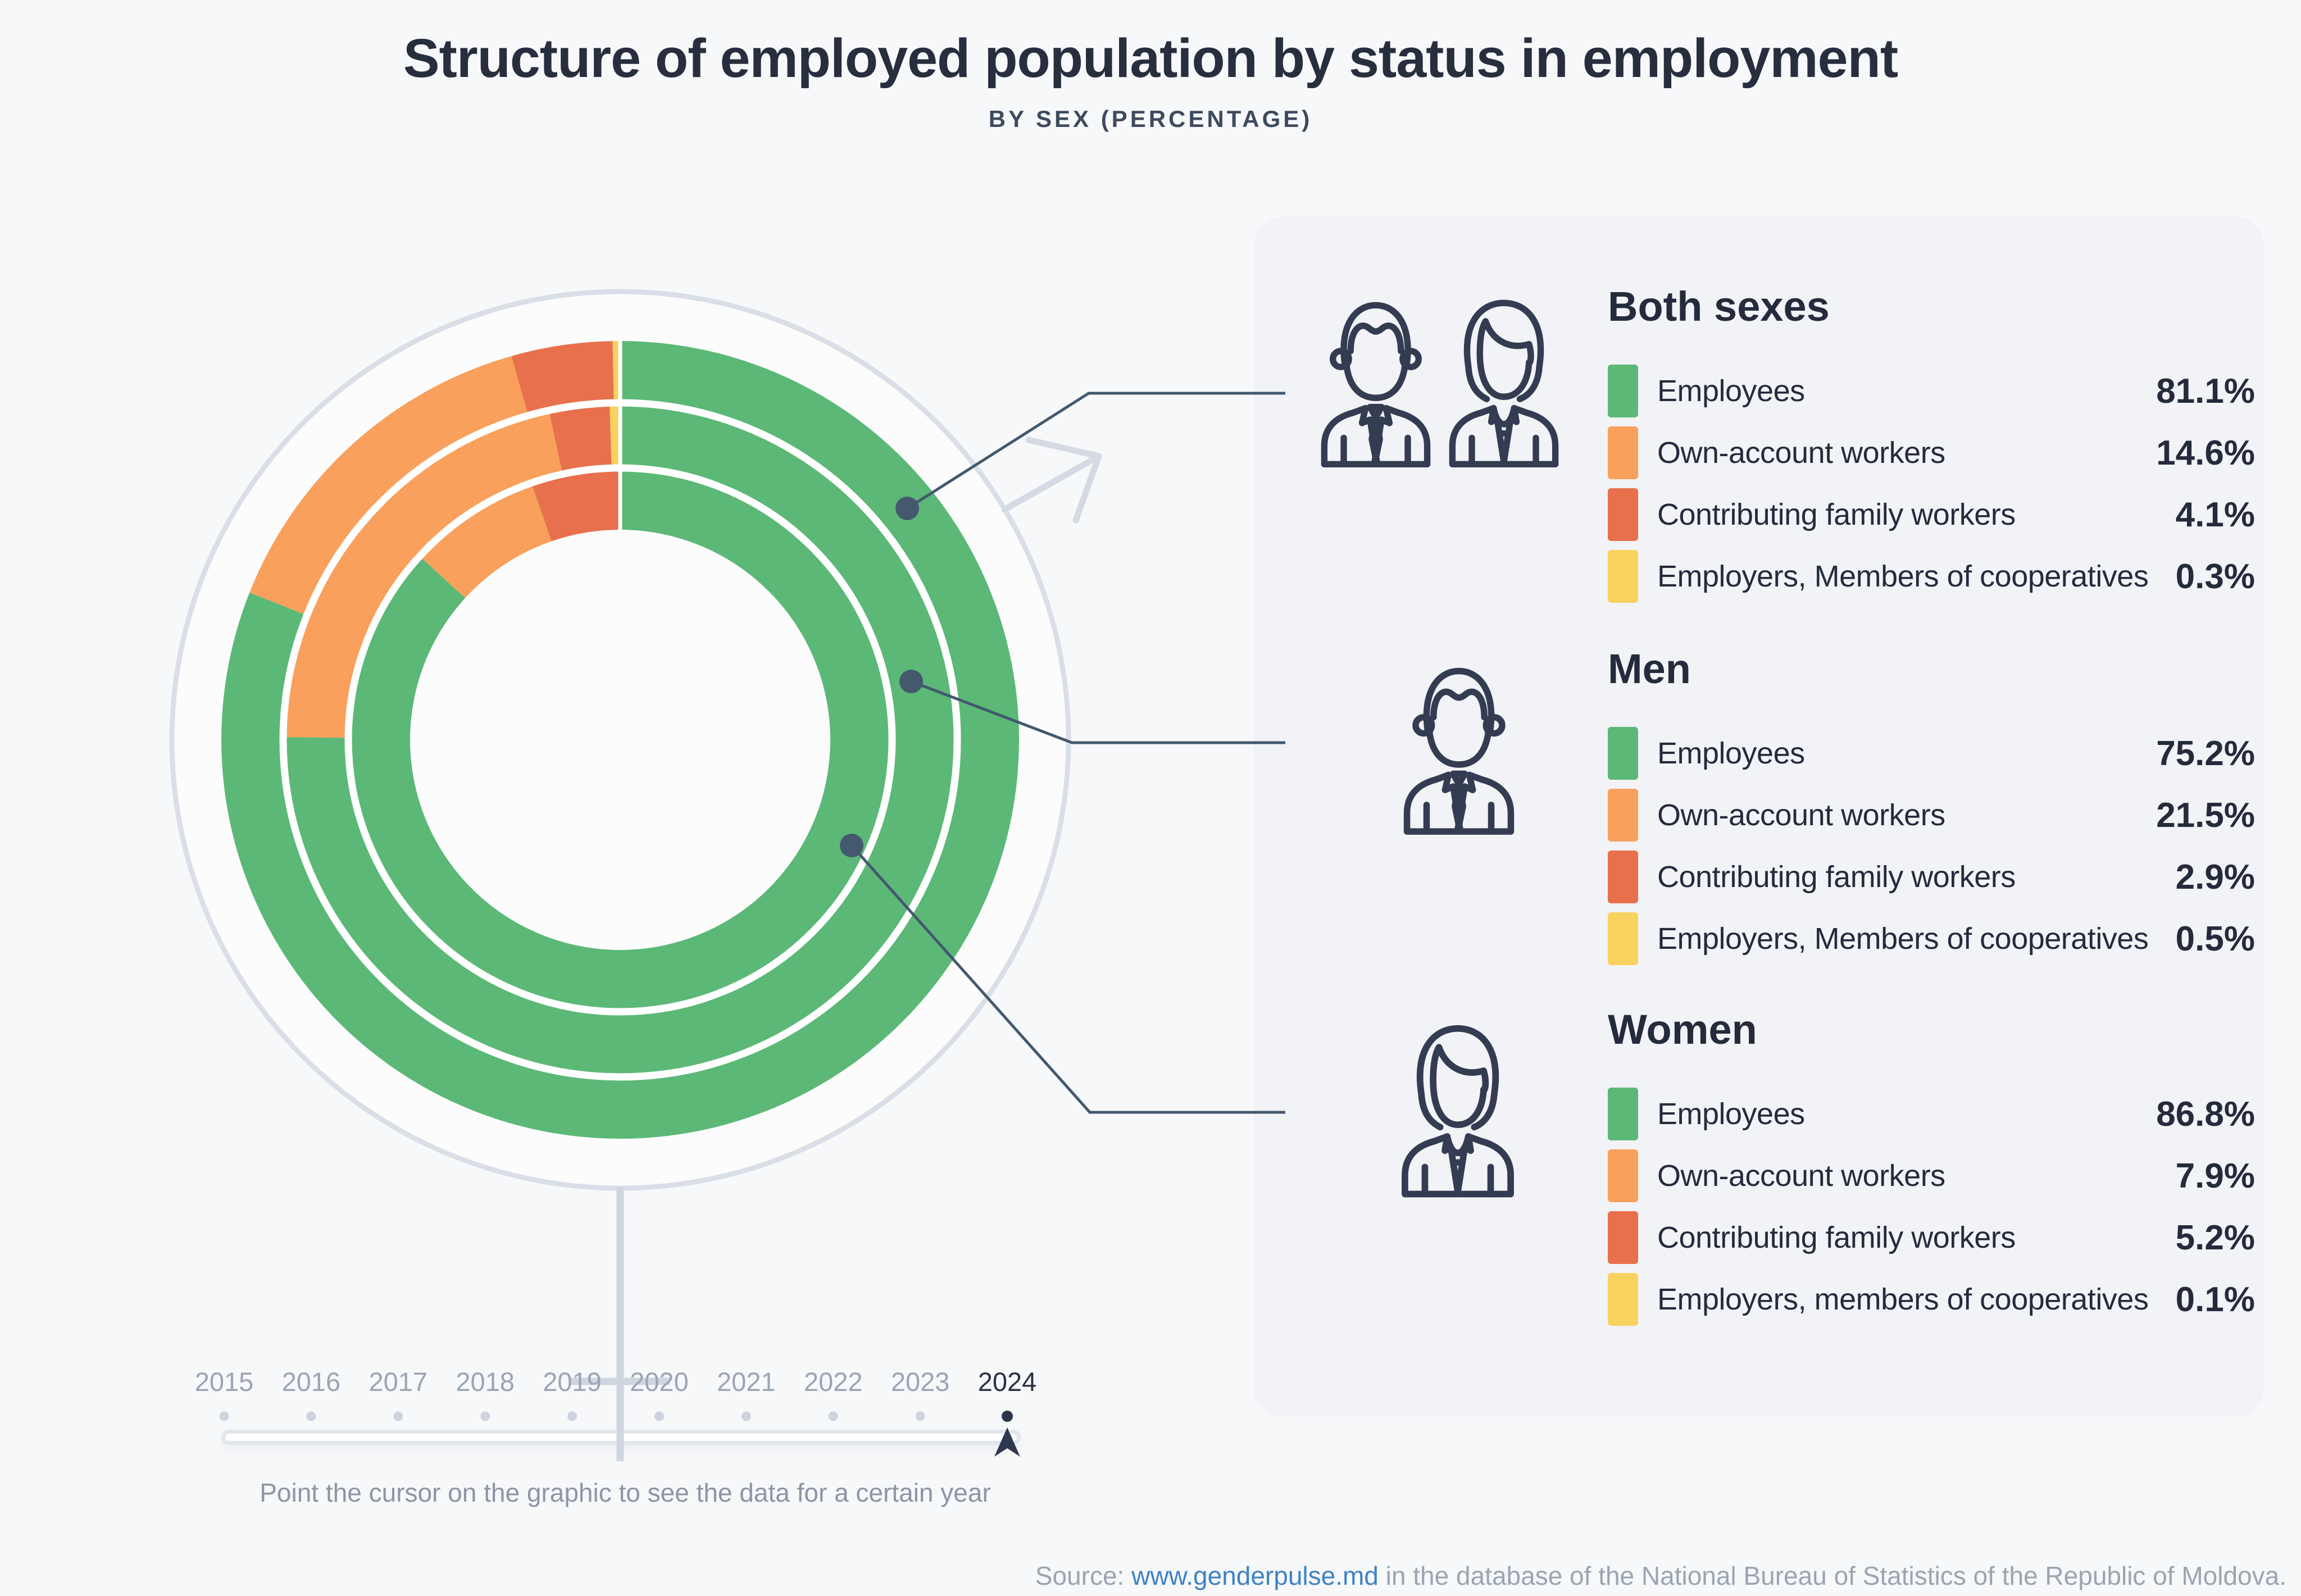 This screenshot has width=2301, height=1596. I want to click on legend-value: 0.3%, so click(2215, 576).